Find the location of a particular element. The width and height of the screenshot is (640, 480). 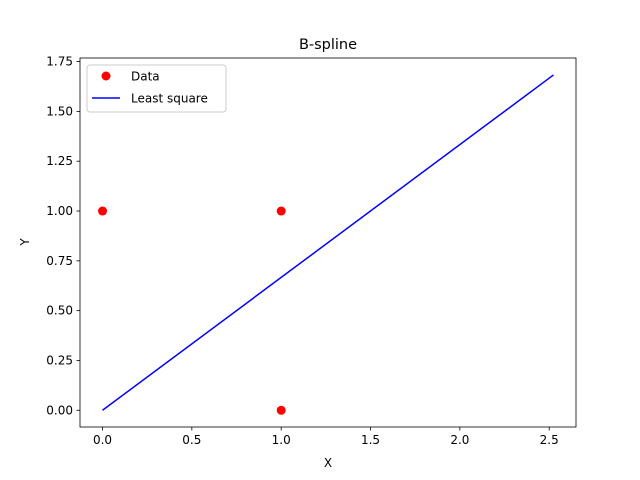

x-tick-label: 0.5 is located at coordinates (191, 440).